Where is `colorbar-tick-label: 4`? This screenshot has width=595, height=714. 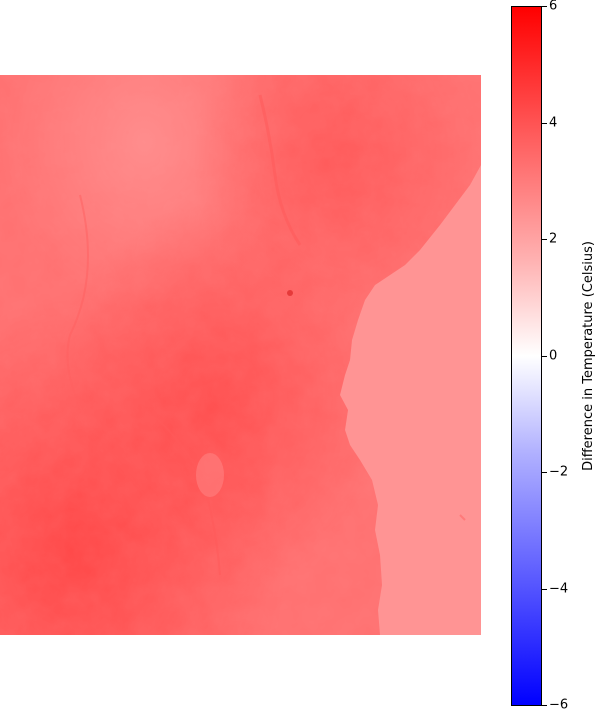
colorbar-tick-label: 4 is located at coordinates (553, 122).